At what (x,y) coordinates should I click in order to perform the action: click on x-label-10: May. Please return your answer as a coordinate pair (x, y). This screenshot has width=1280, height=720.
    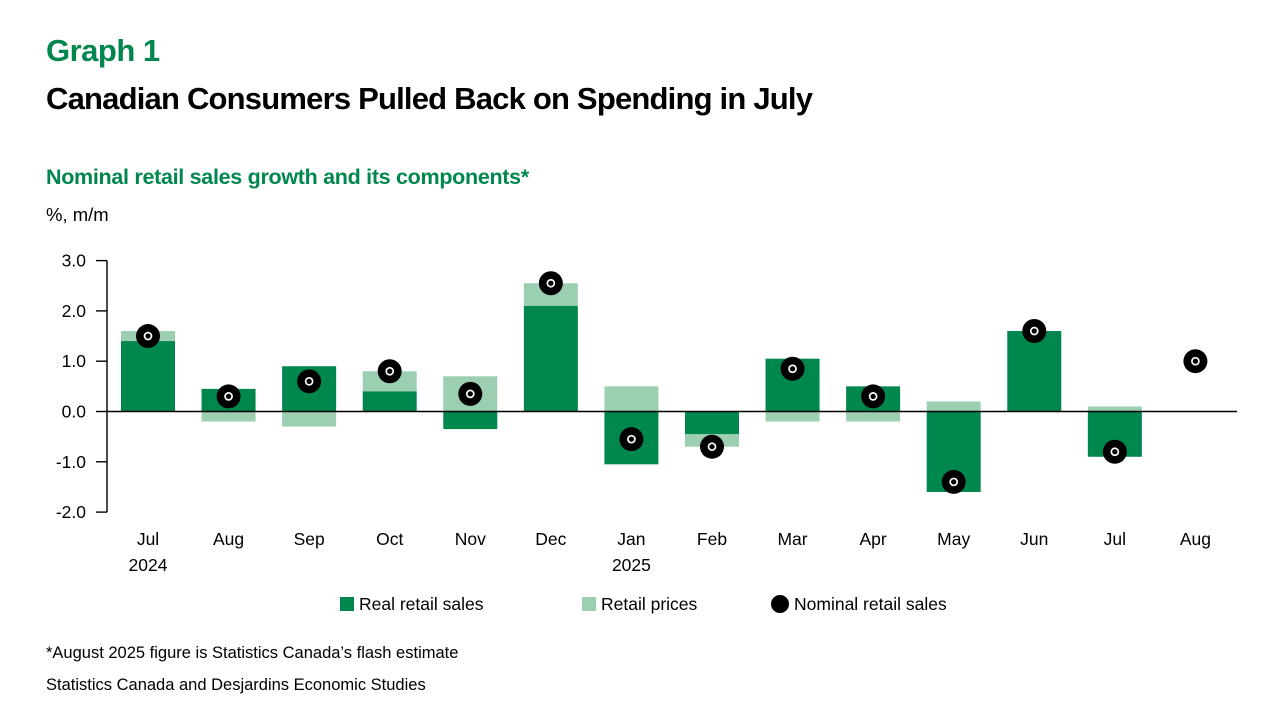
    Looking at the image, I should click on (953, 539).